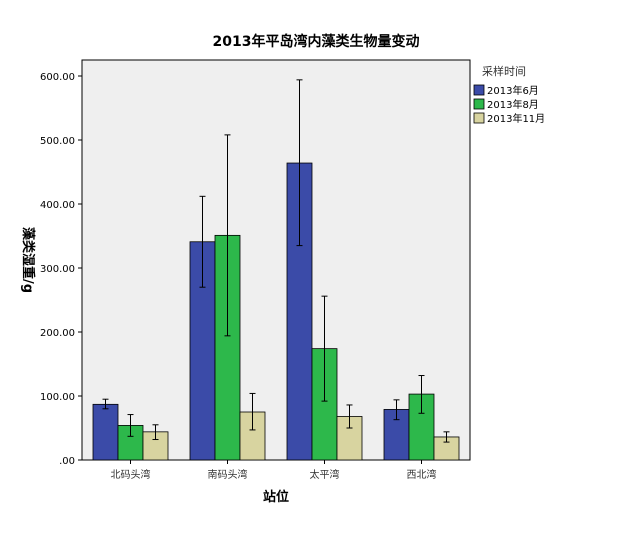  I want to click on legend-title: 采样时间, so click(504, 71).